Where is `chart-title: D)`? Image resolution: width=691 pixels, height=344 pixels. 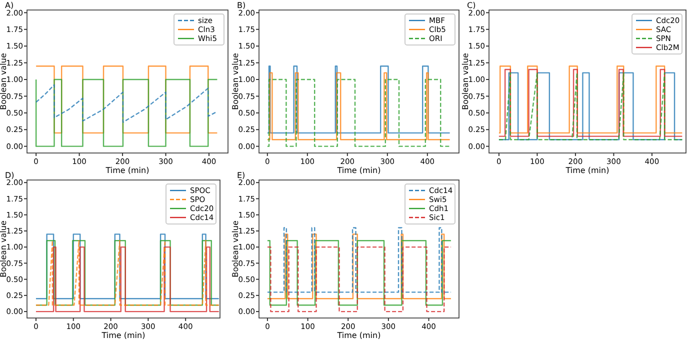 chart-title: D) is located at coordinates (9, 175).